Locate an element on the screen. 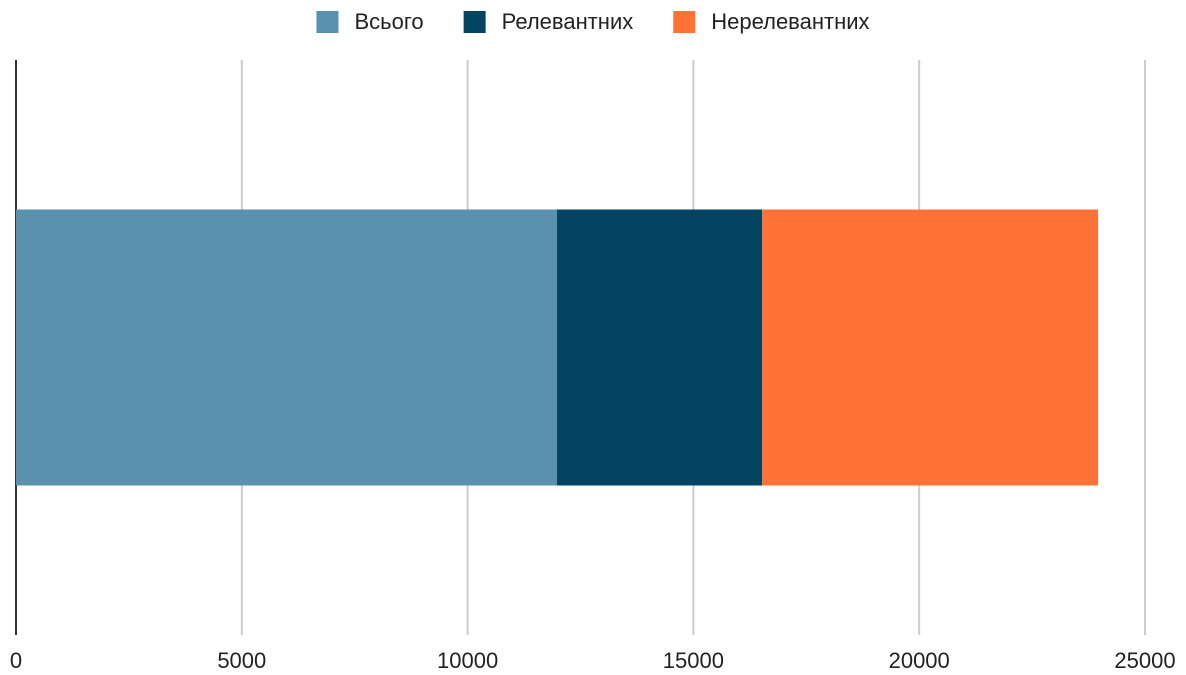  legend-label: Релевантних is located at coordinates (568, 21).